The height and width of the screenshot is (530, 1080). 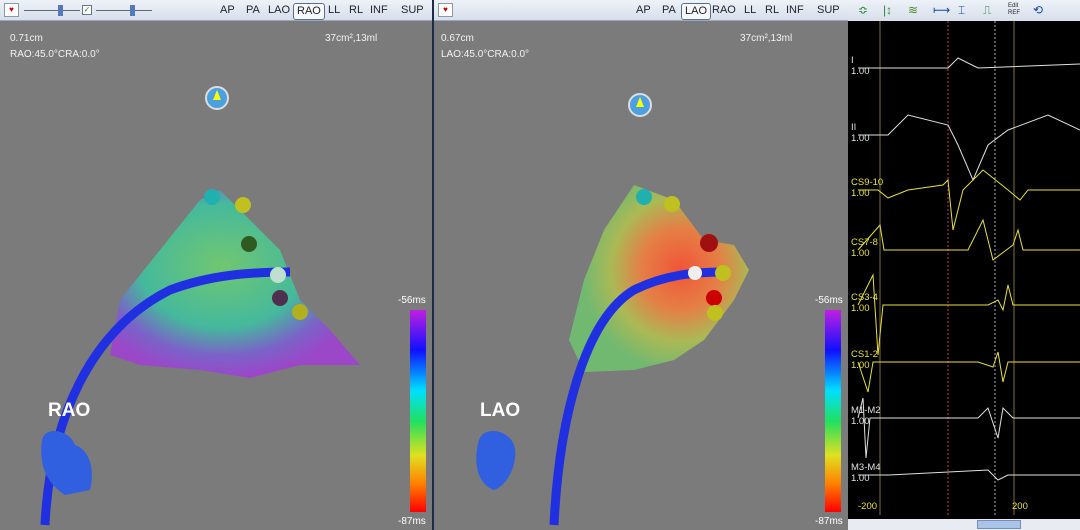 I want to click on channel-name: II, so click(x=854, y=127).